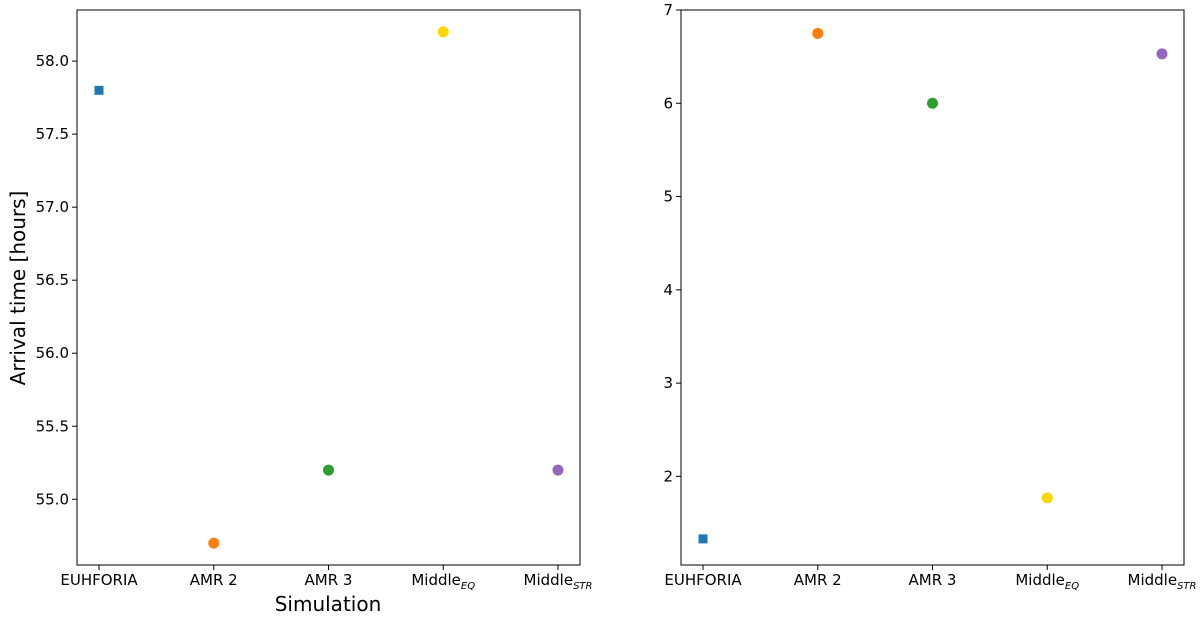 Image resolution: width=1200 pixels, height=620 pixels. Describe the element at coordinates (52, 280) in the screenshot. I see `y-tick-label: 56.5` at that location.